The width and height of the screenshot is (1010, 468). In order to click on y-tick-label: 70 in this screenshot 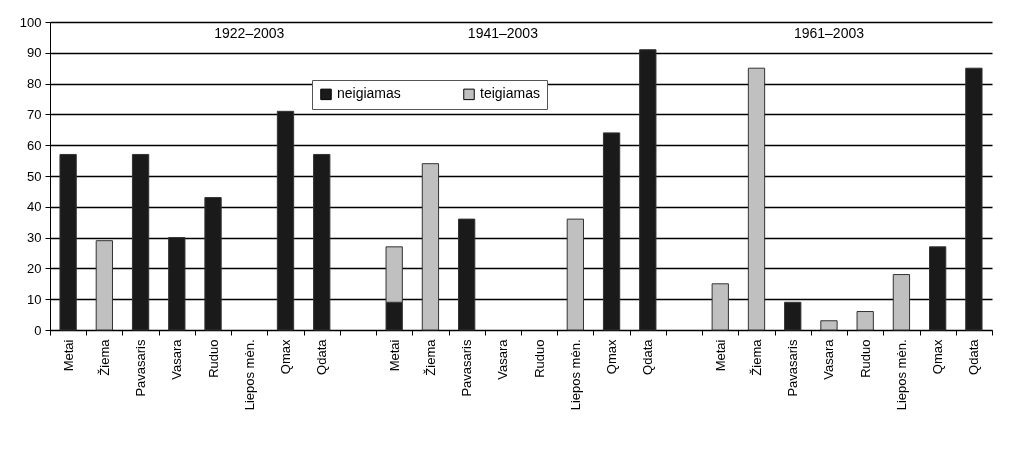, I will do `click(34, 114)`.